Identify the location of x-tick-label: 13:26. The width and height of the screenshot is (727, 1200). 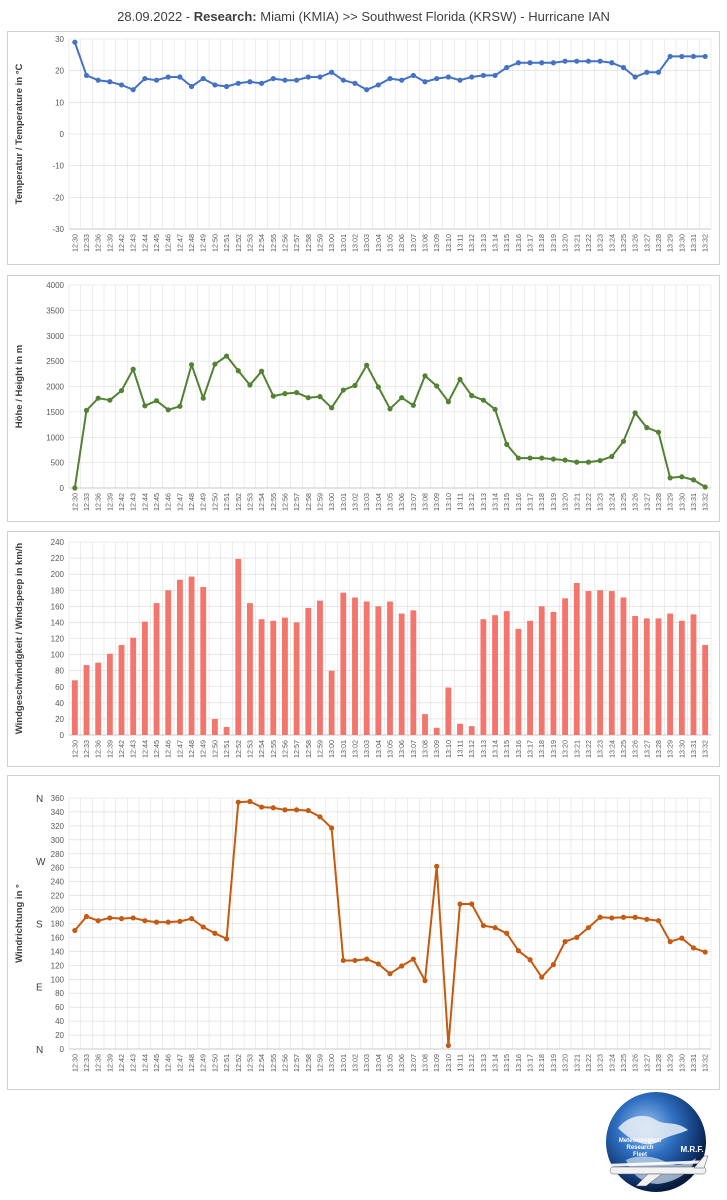
(635, 502).